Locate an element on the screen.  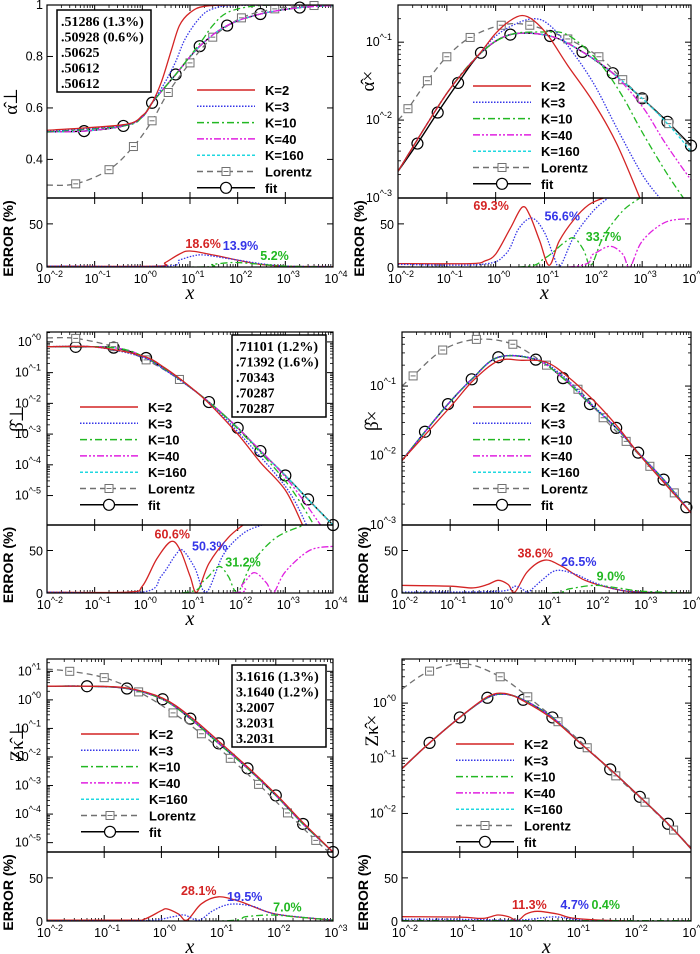
y-tick-label: 0.8 is located at coordinates (34, 56).